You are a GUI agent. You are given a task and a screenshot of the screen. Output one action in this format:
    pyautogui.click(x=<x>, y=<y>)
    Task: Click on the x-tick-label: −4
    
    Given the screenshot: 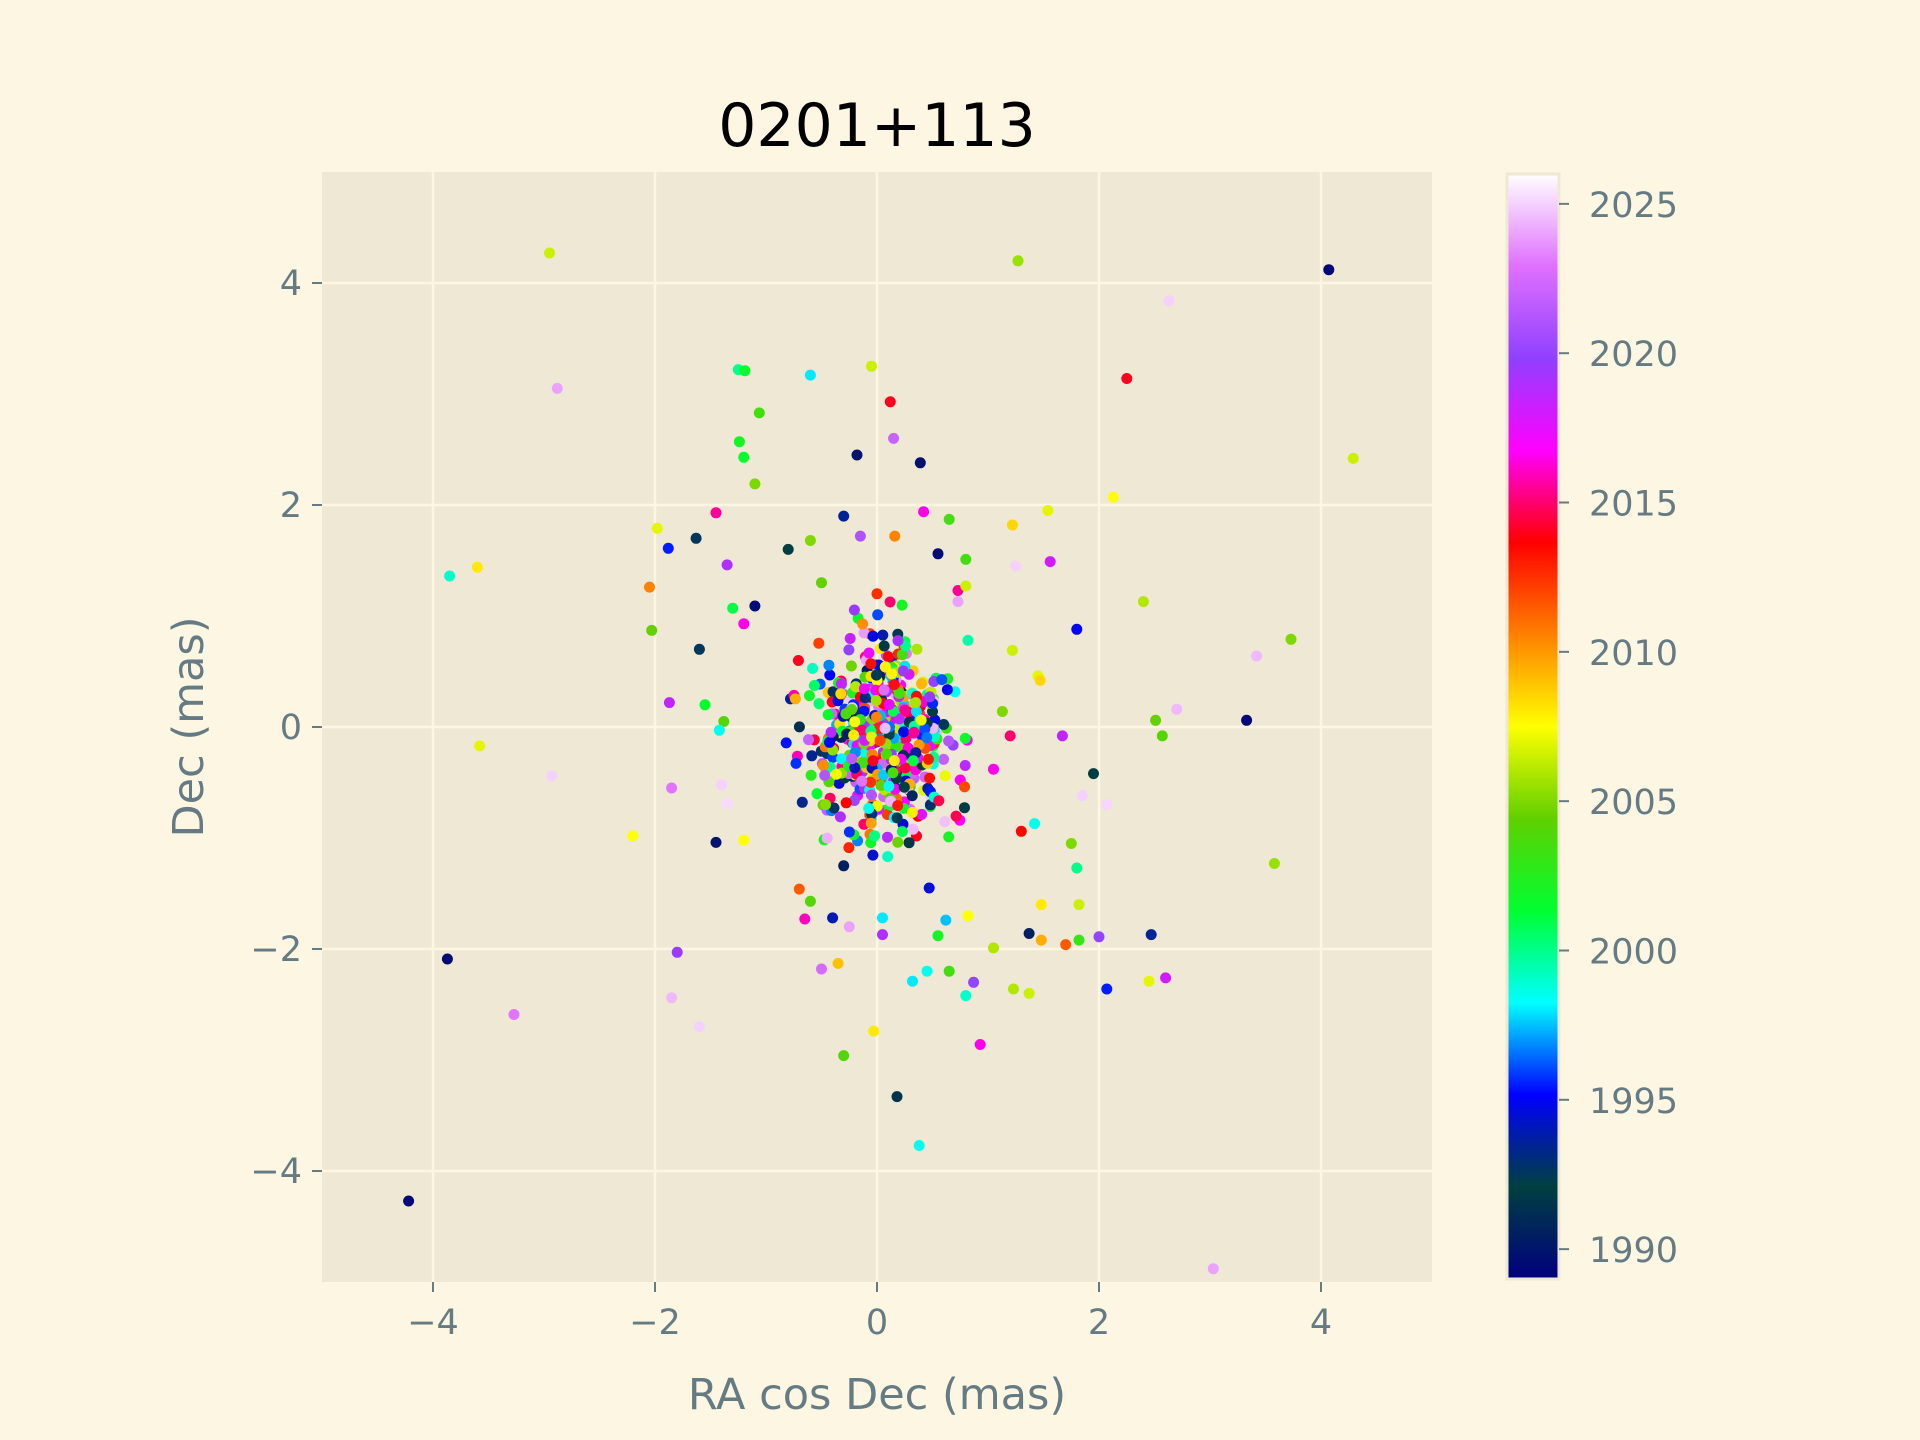 What is the action you would take?
    pyautogui.click(x=433, y=1323)
    